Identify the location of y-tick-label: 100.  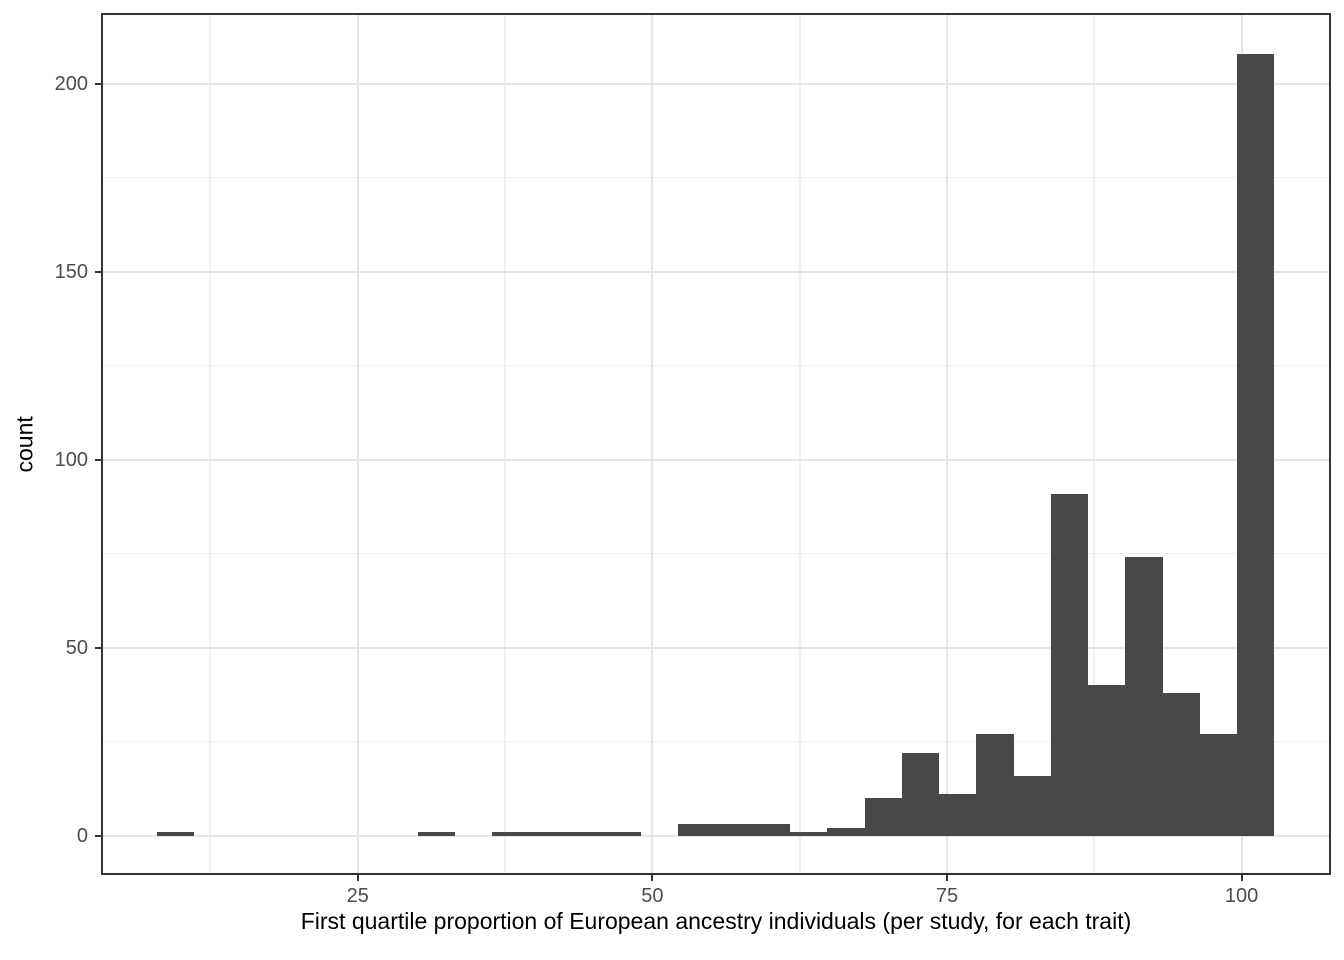
(71, 459).